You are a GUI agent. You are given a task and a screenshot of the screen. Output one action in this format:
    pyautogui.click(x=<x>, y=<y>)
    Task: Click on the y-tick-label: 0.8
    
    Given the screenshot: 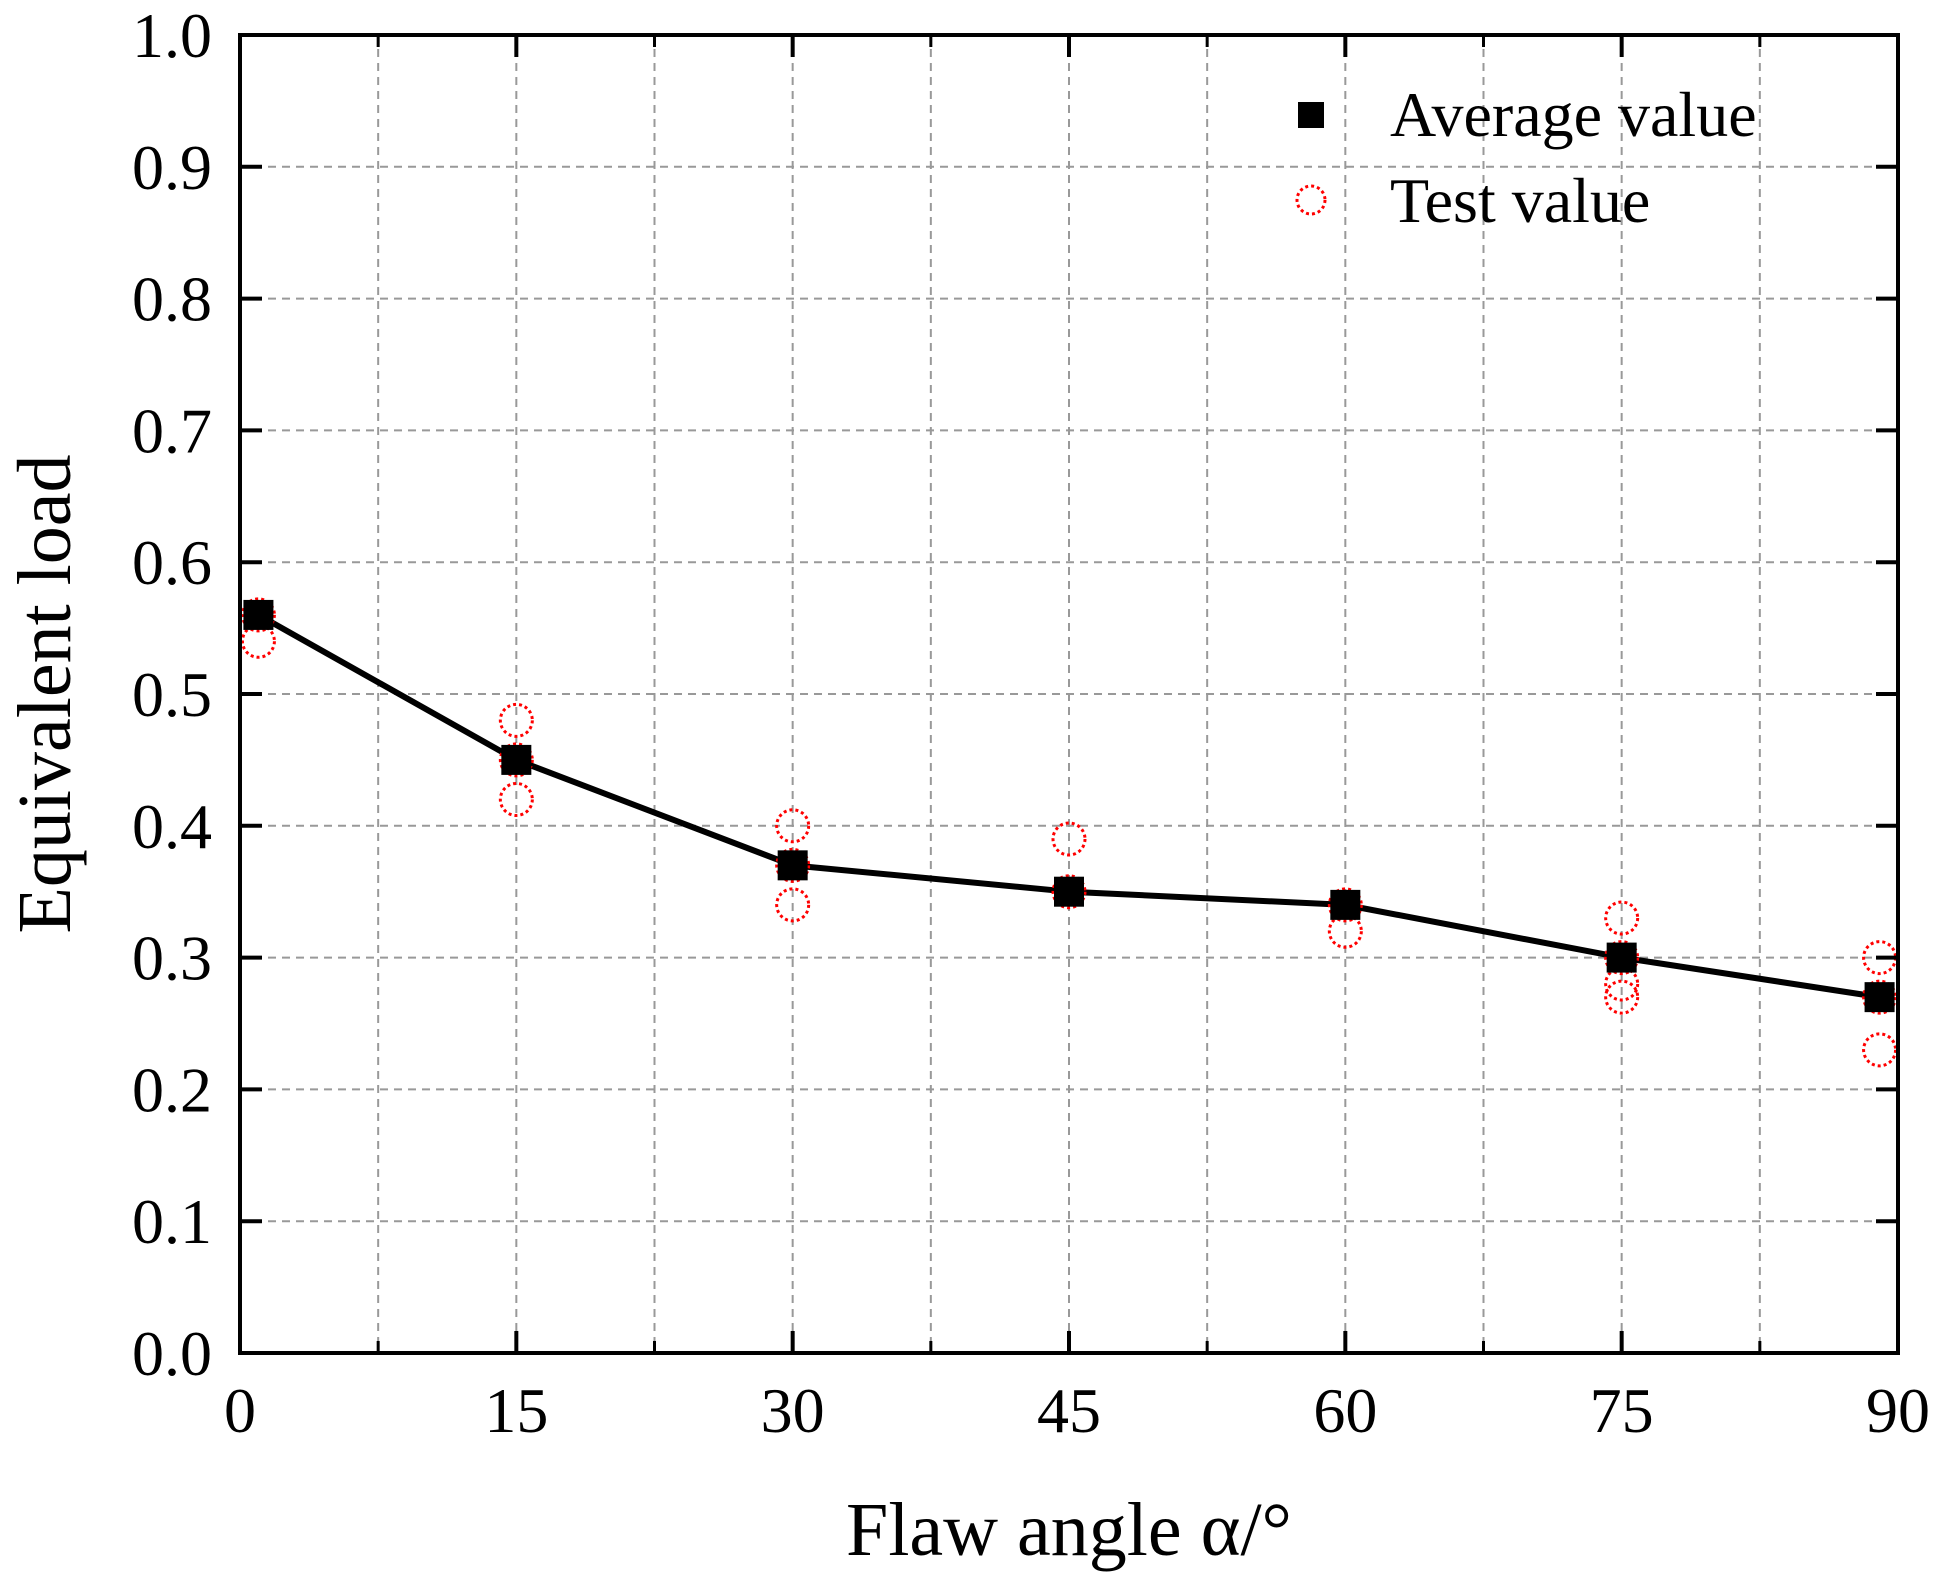 What is the action you would take?
    pyautogui.click(x=172, y=299)
    